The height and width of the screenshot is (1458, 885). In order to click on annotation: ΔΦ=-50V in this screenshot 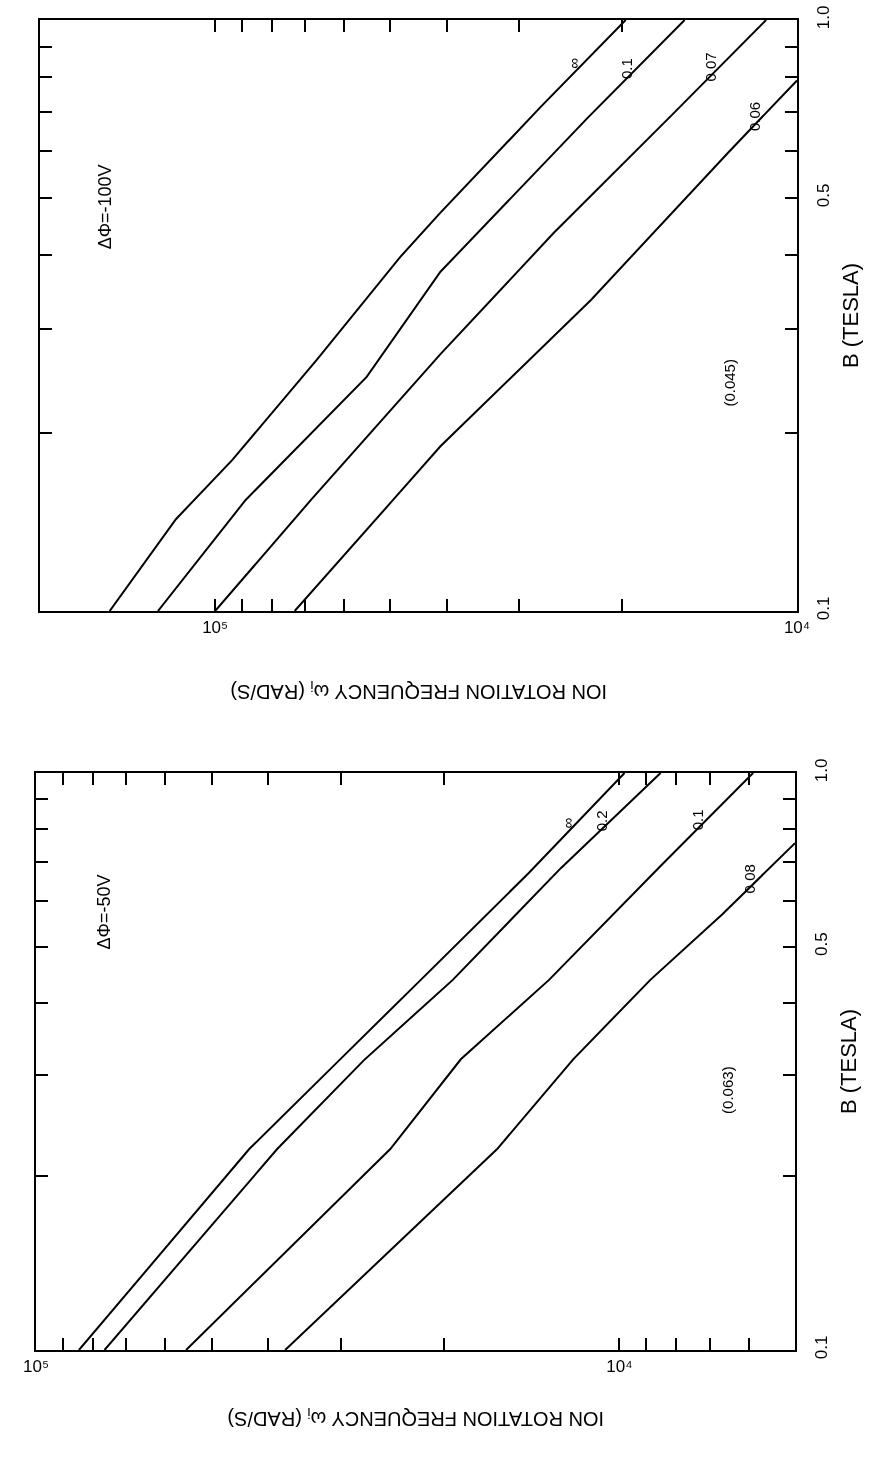, I will do `click(104, 912)`.